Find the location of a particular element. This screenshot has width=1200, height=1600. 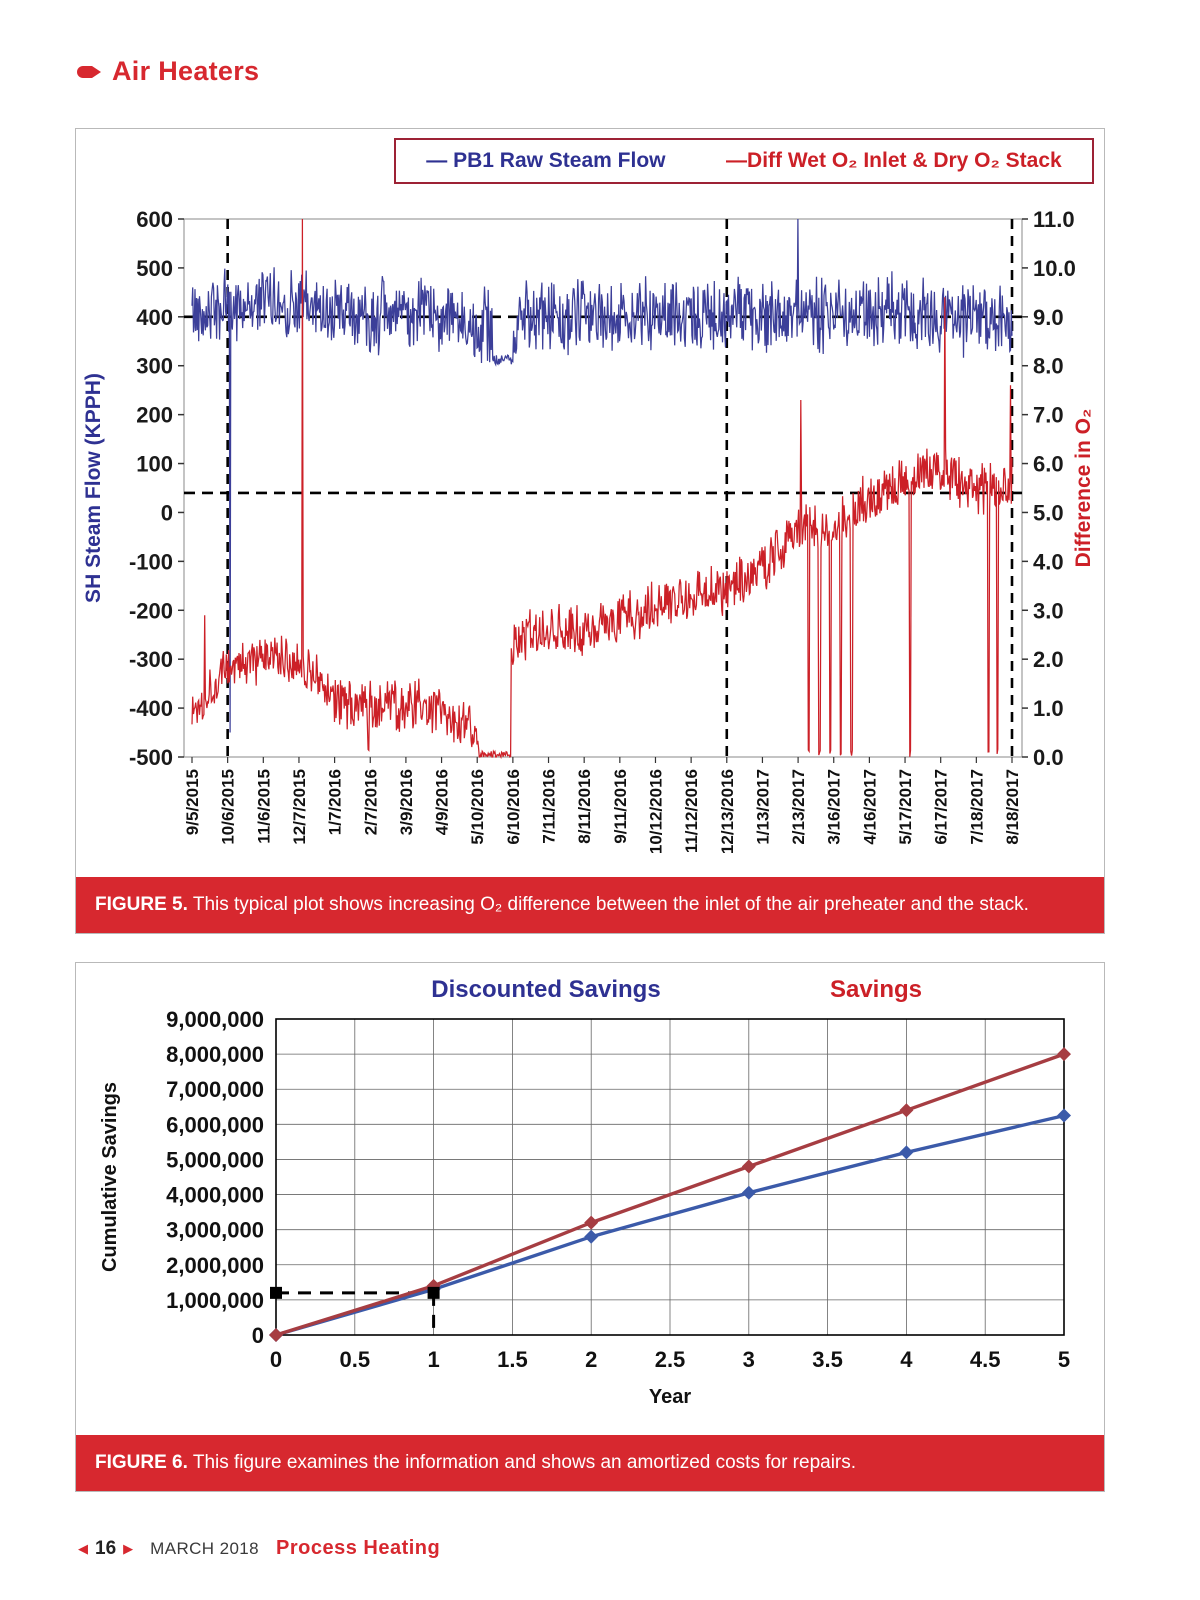

arrow-bullet-icon is located at coordinates (89, 71).